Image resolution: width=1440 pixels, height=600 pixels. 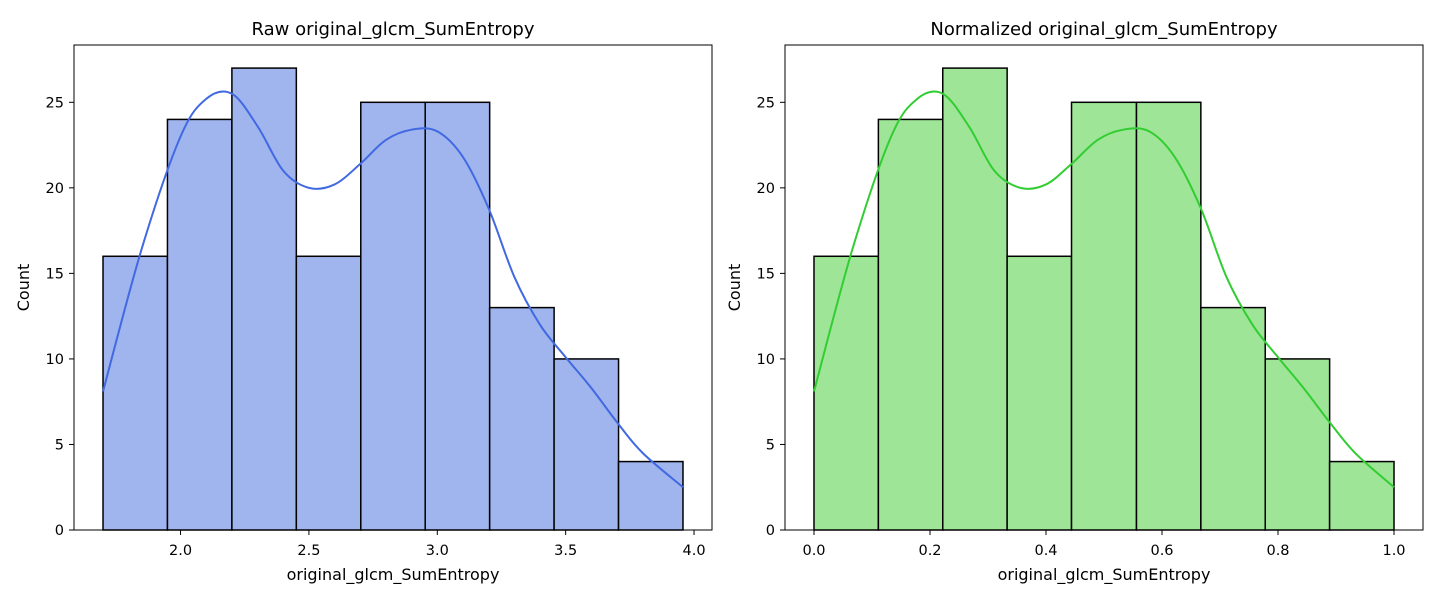 What do you see at coordinates (1104, 544) in the screenshot?
I see `x-axis-ticks: 0.0 0.2 0.4 0.6 0.8 1.0` at bounding box center [1104, 544].